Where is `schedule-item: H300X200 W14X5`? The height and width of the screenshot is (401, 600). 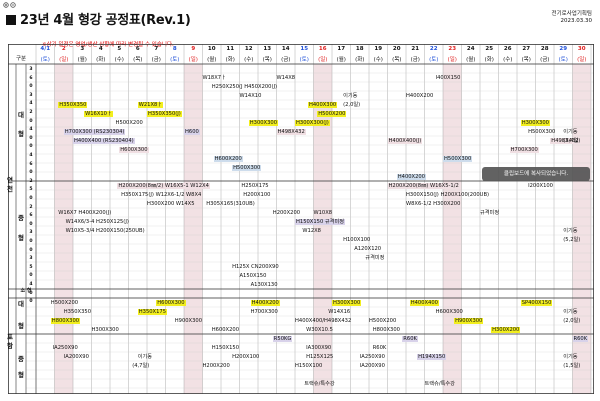 schedule-item: H300X200 W14X5 is located at coordinates (171, 203).